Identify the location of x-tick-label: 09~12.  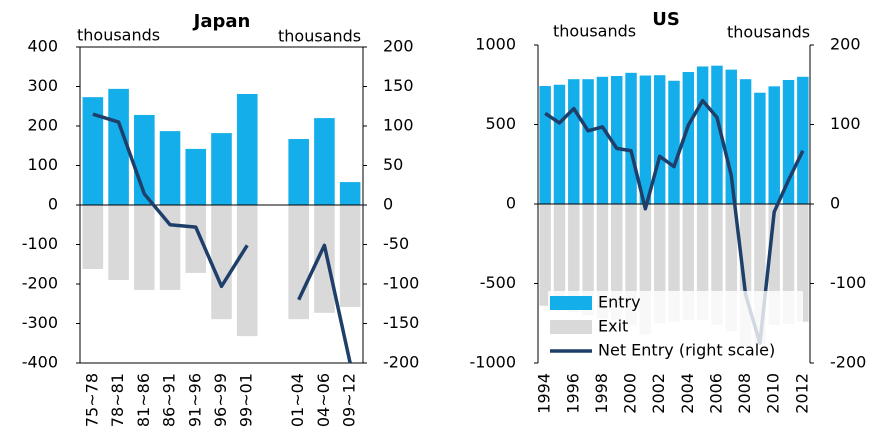
(349, 400).